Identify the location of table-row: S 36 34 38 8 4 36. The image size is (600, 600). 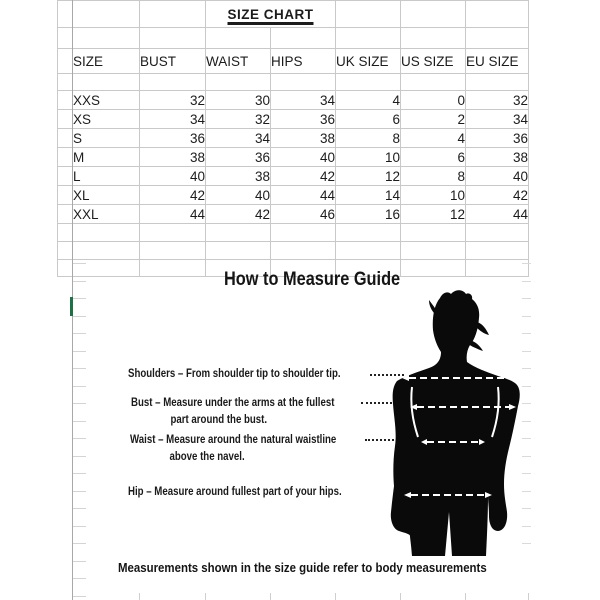
(293, 138).